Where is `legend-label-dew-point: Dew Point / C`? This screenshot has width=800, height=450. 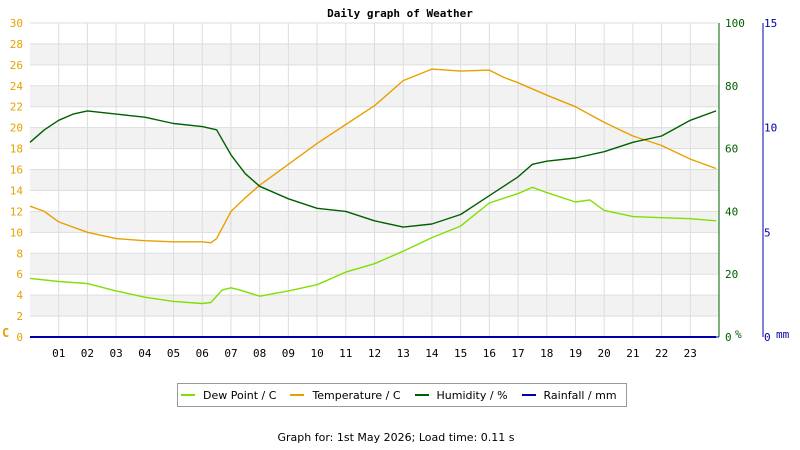 legend-label-dew-point: Dew Point / C is located at coordinates (240, 395).